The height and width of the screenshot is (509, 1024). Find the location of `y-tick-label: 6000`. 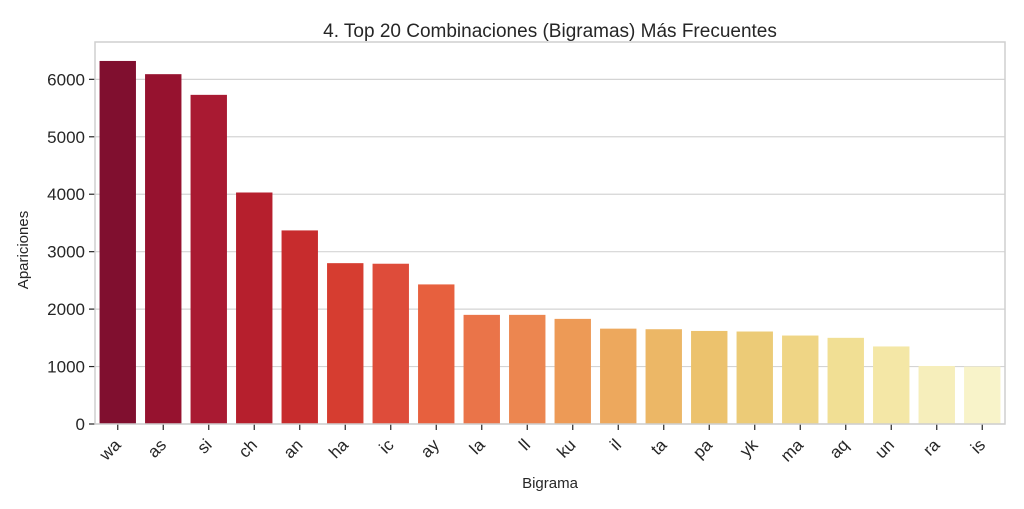

y-tick-label: 6000 is located at coordinates (66, 79).